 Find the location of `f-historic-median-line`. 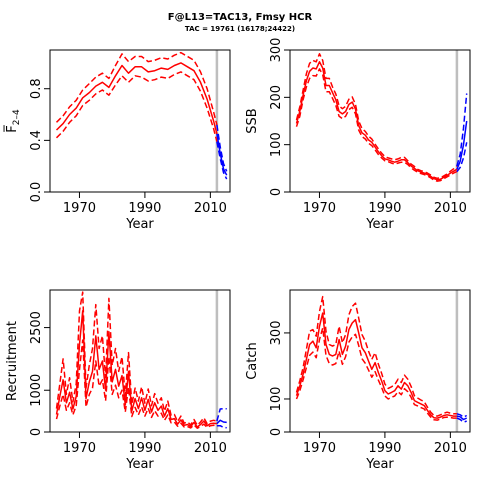

f-historic-median-line is located at coordinates (136, 98).